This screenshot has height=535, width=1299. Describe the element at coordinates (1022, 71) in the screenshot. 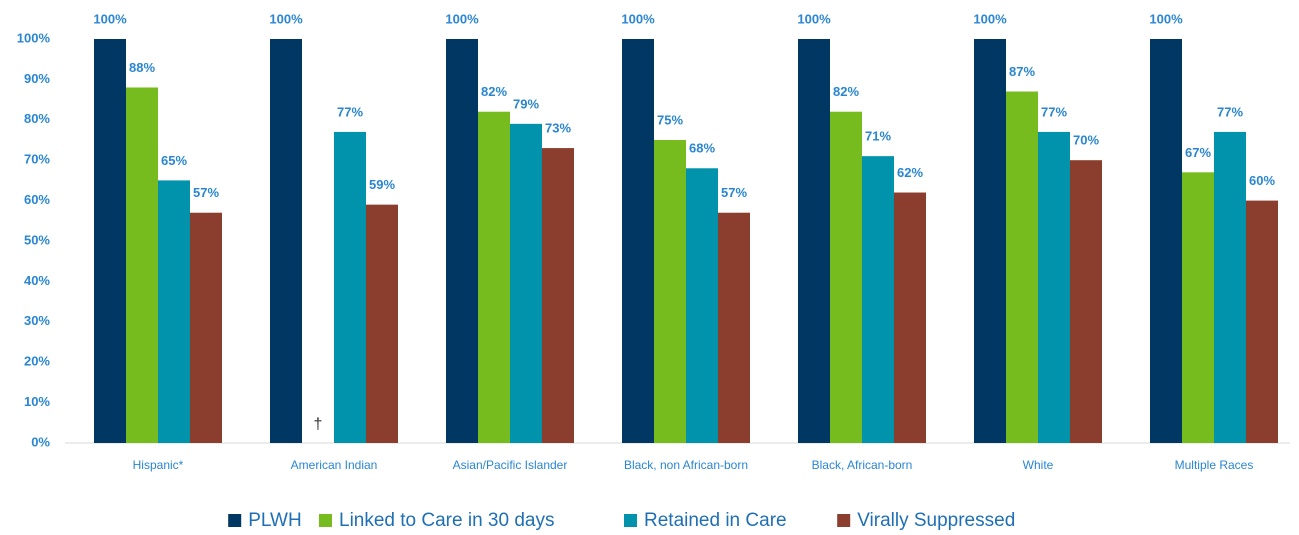

I see `data-label: 87%` at that location.